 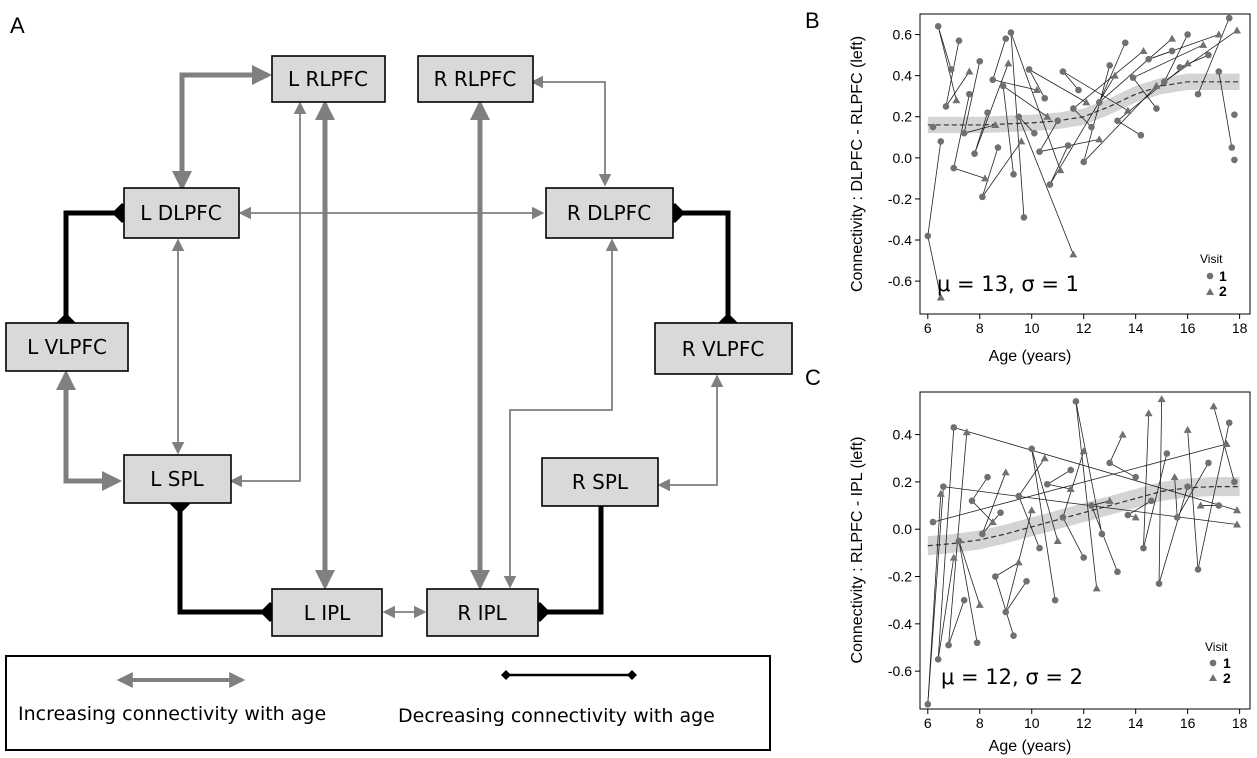 I want to click on chart-c-x-tick-label: 18, so click(x=1240, y=723).